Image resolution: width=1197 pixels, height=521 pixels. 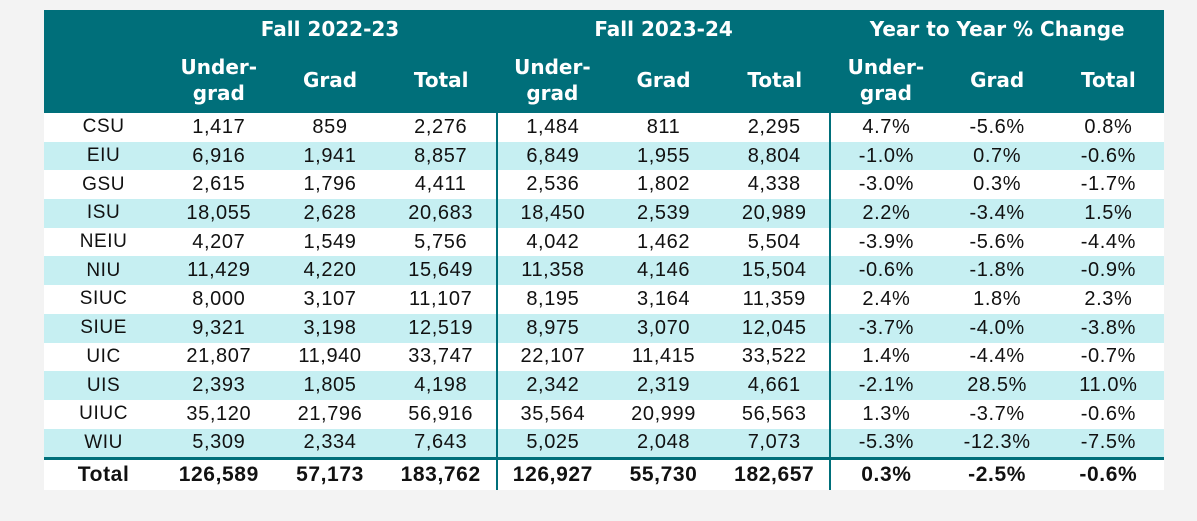 I want to click on cell-institution: WIU, so click(x=104, y=443).